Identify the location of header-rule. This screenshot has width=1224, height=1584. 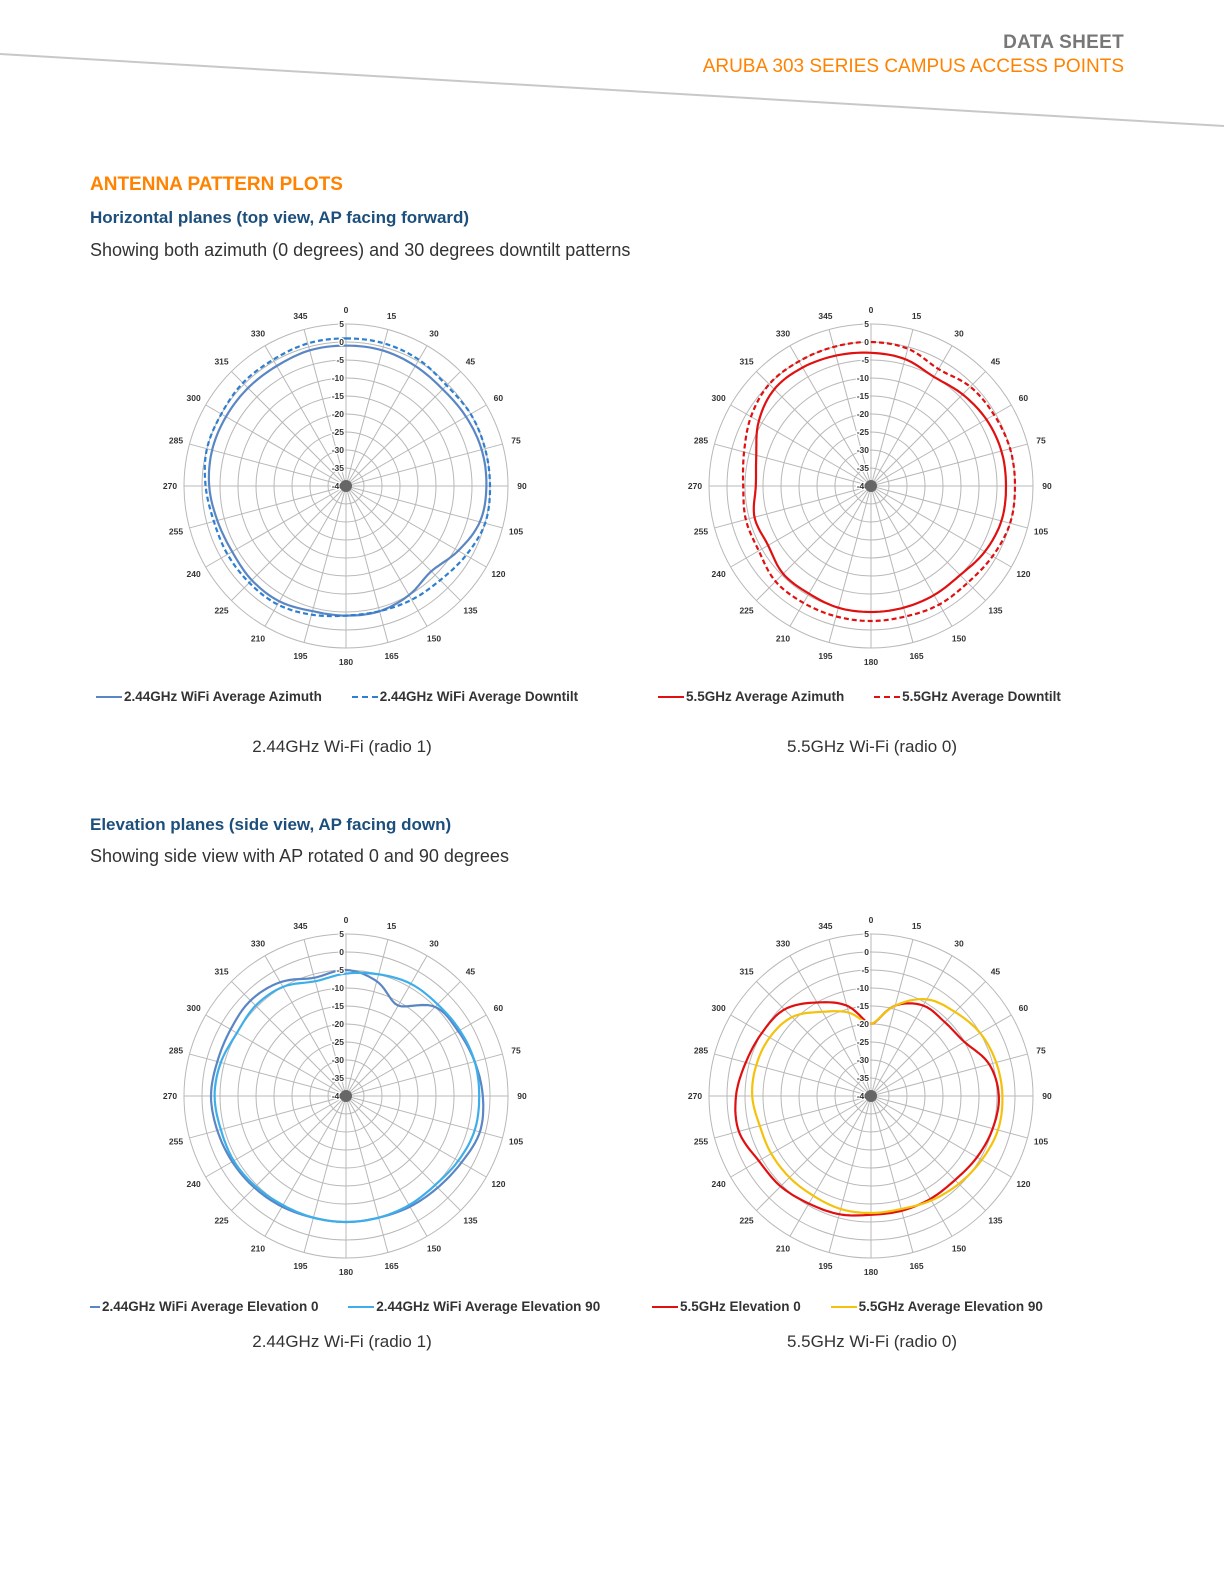
(612, 90).